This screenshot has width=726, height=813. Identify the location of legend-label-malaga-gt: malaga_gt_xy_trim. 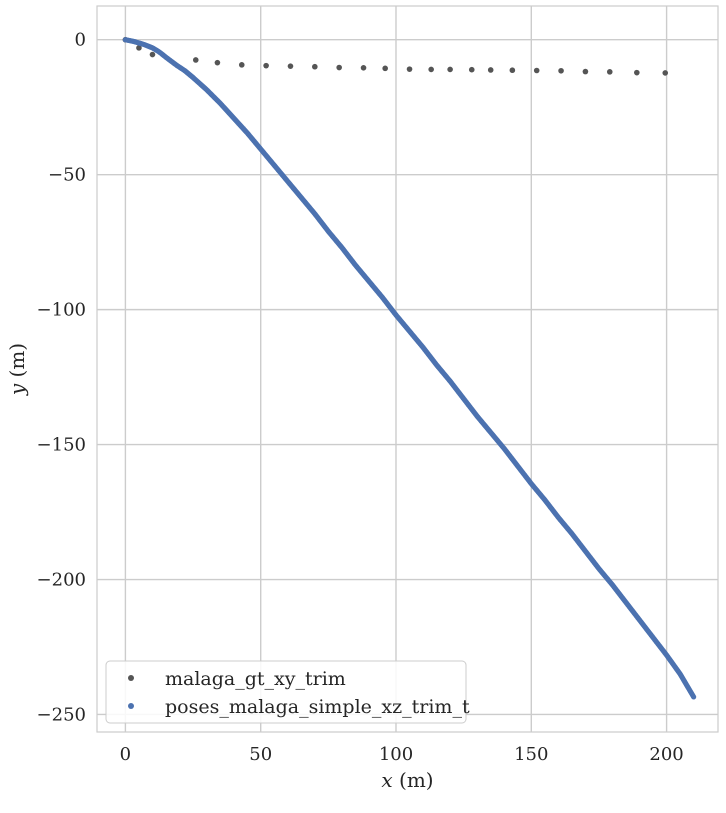
(255, 679).